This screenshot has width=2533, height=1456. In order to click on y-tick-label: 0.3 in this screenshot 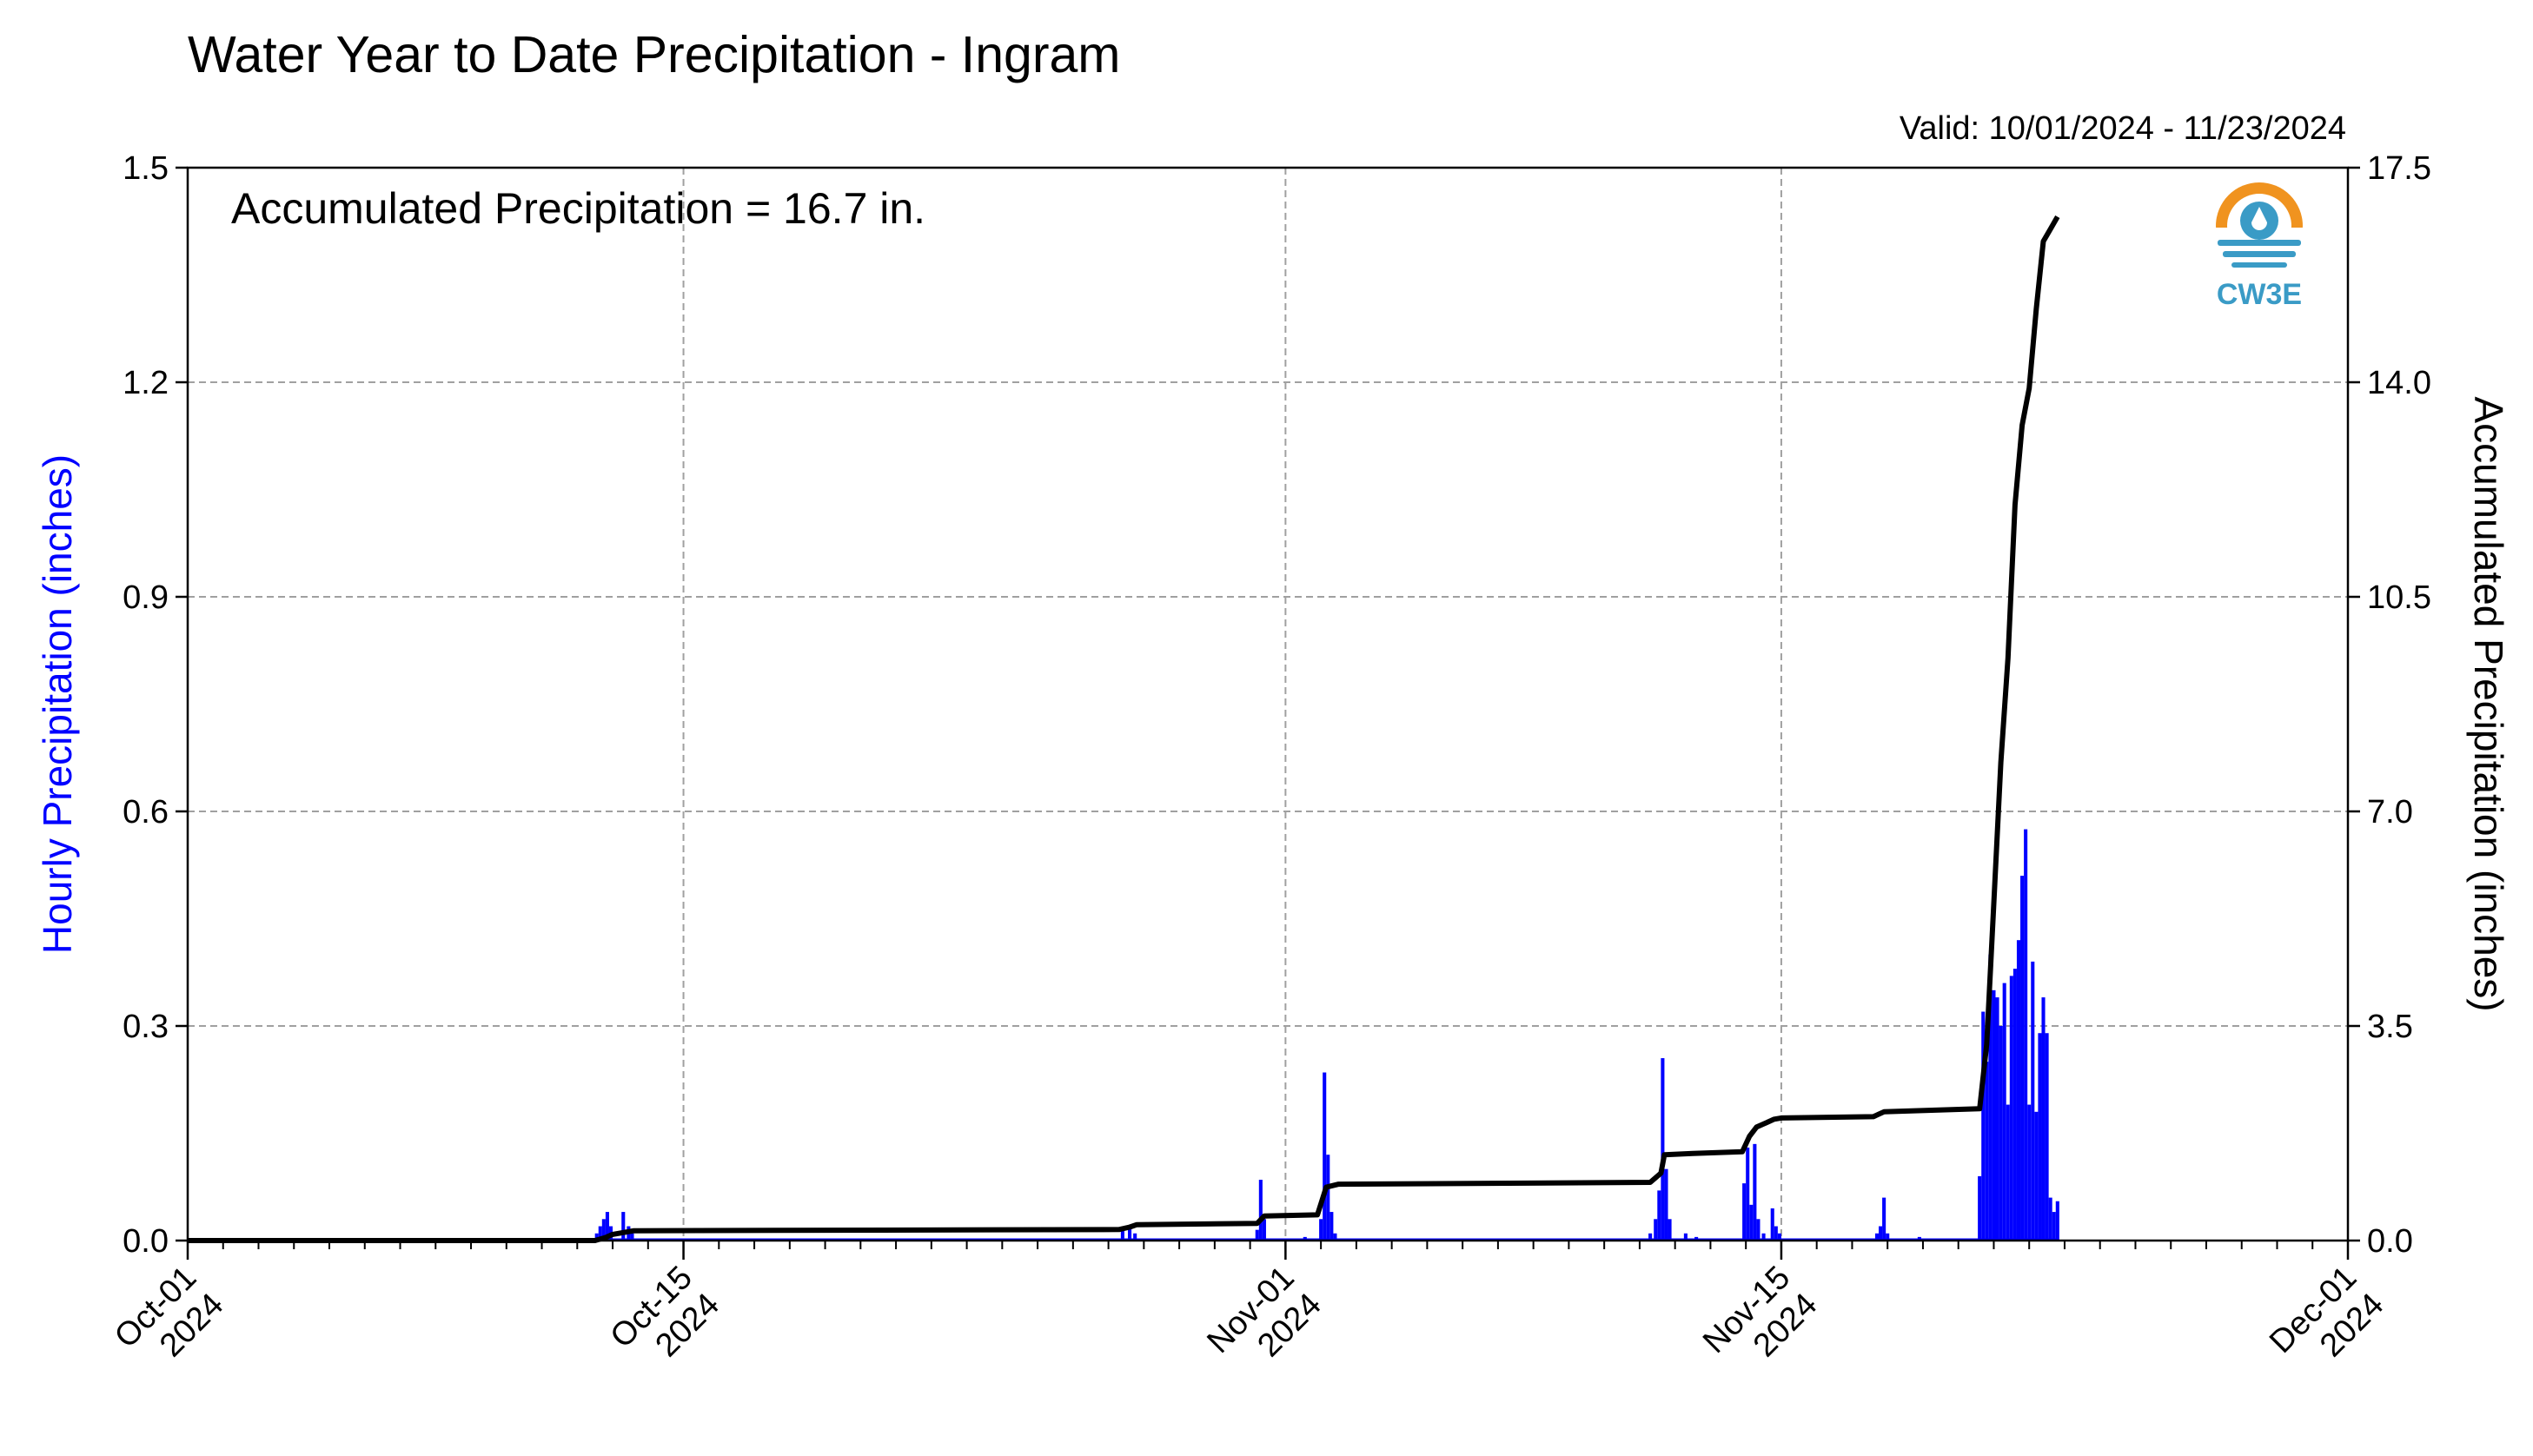, I will do `click(146, 1027)`.